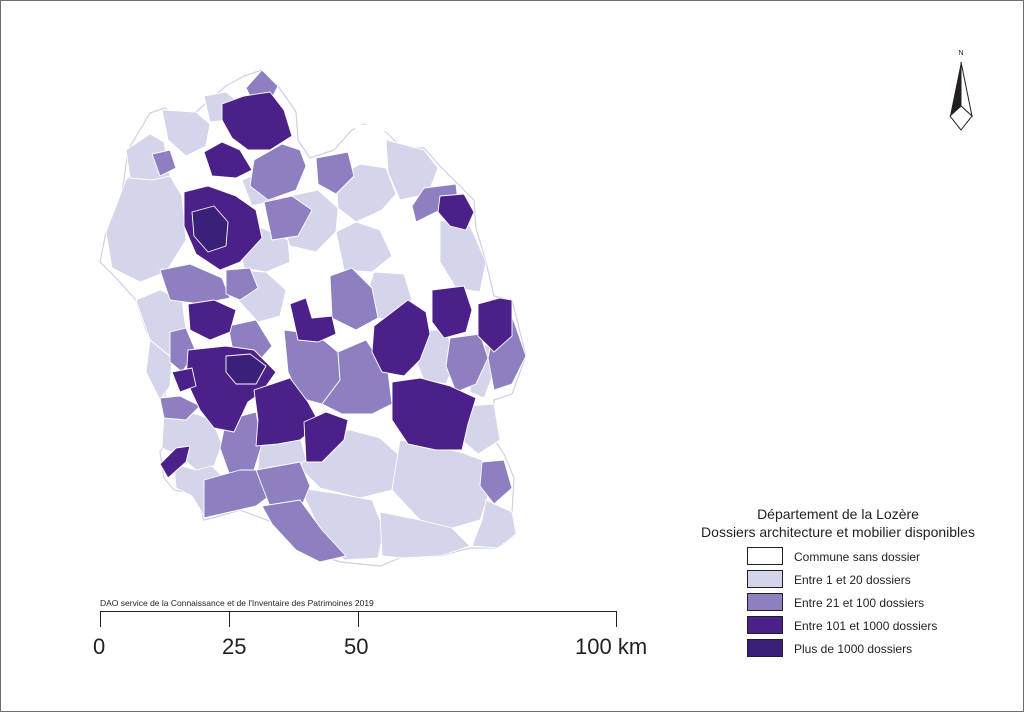 The image size is (1024, 712). I want to click on scale-label-0: 0, so click(99, 646).